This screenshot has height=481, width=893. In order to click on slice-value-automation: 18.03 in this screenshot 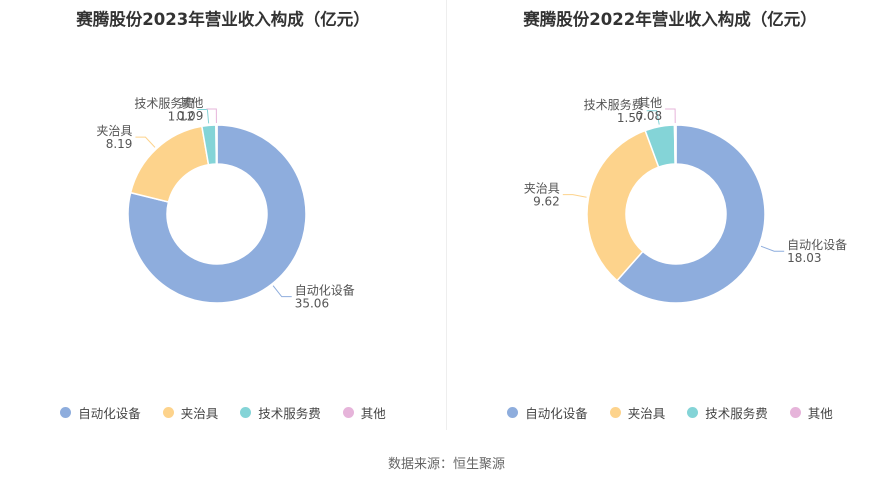, I will do `click(804, 258)`.